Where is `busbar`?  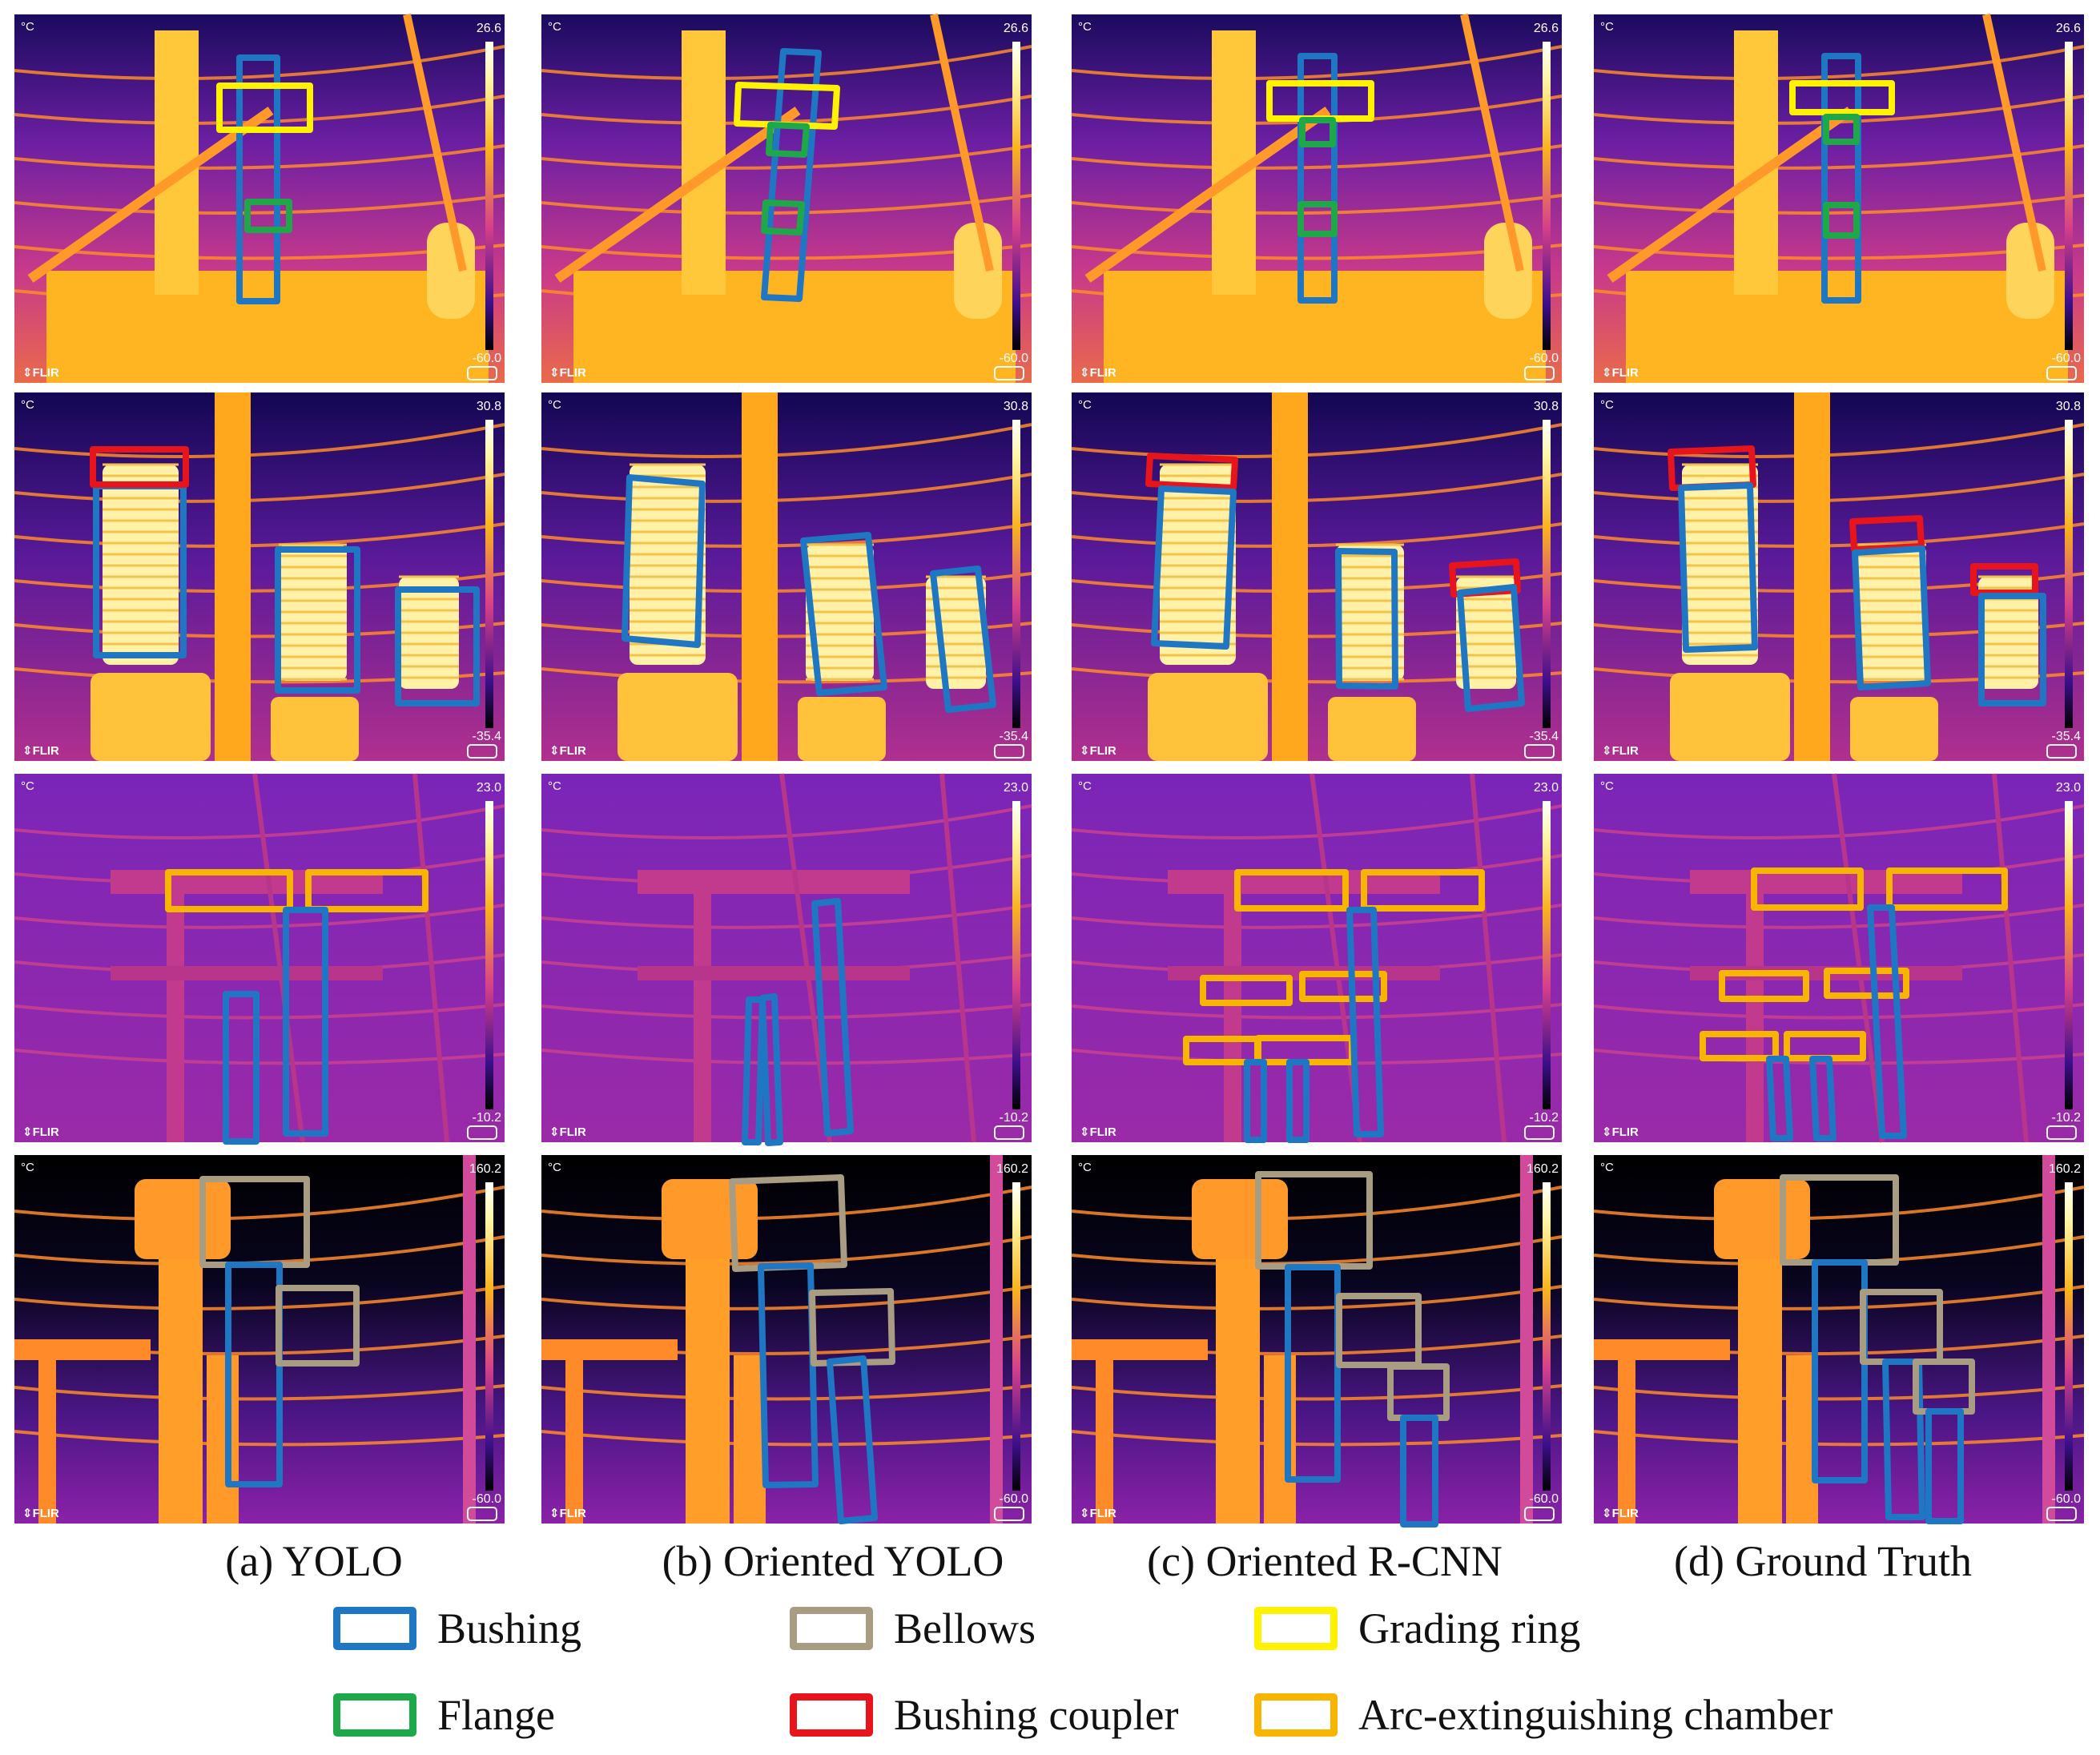
busbar is located at coordinates (1140, 1349).